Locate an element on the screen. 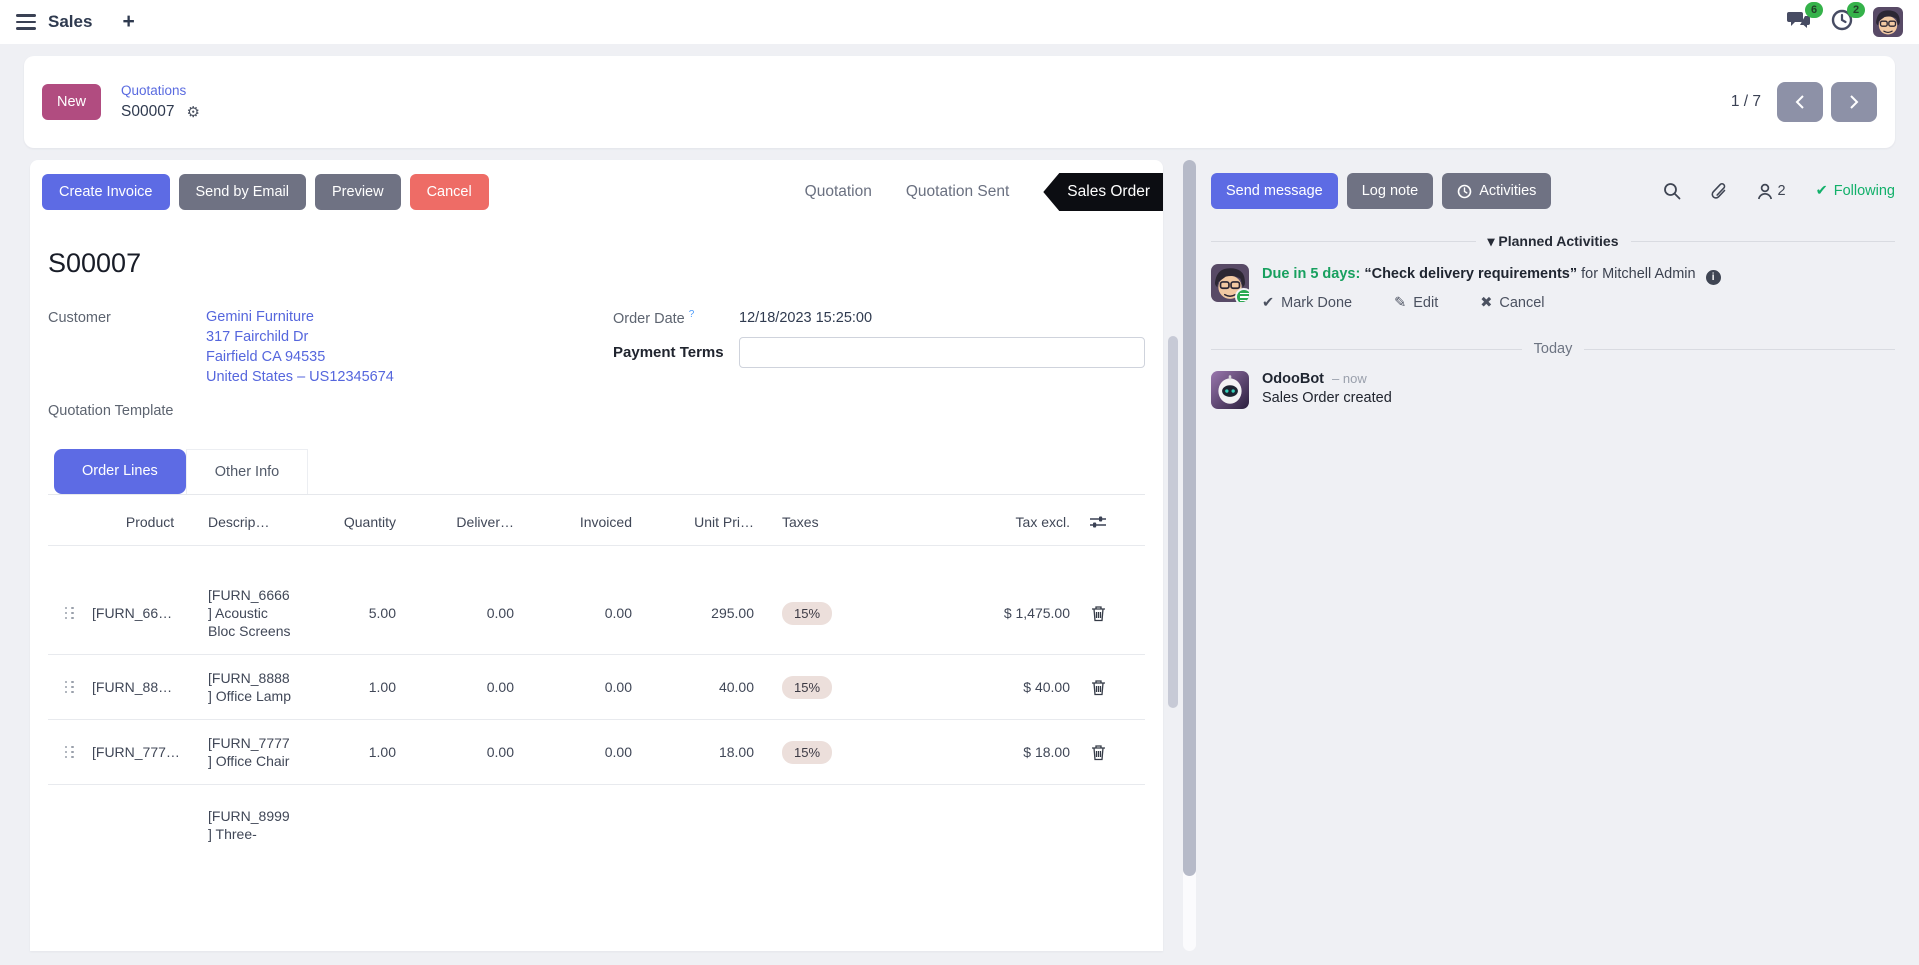 The image size is (1919, 965). optional-columns-button is located at coordinates (1098, 522).